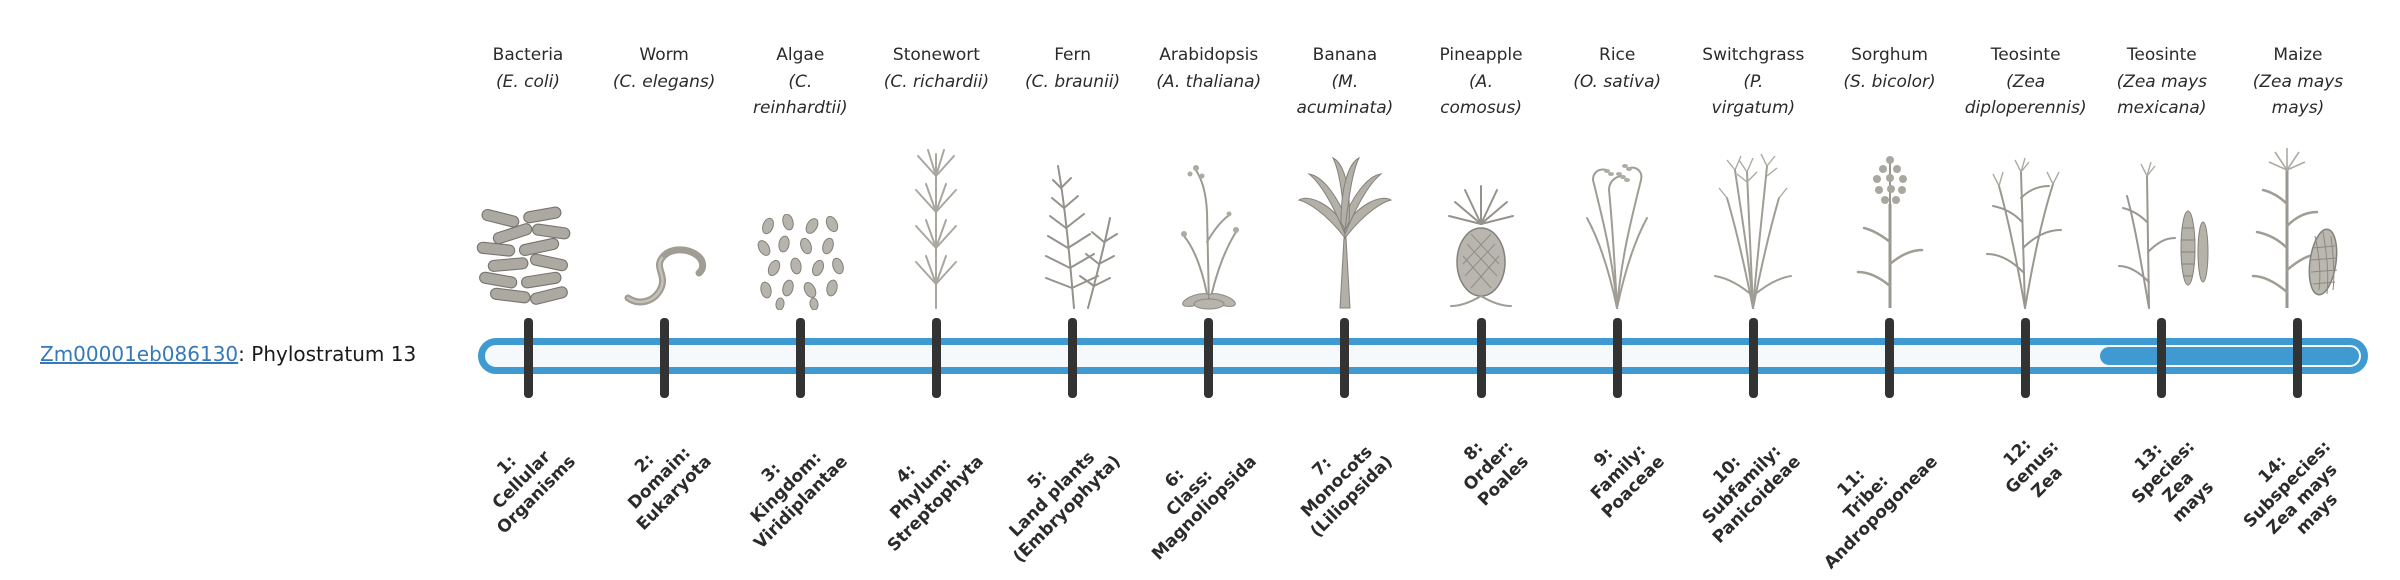 This screenshot has width=2400, height=580. Describe the element at coordinates (1880, 512) in the screenshot. I see `phylostratum-label-11: 11: Tribe: Andropogoneae` at that location.